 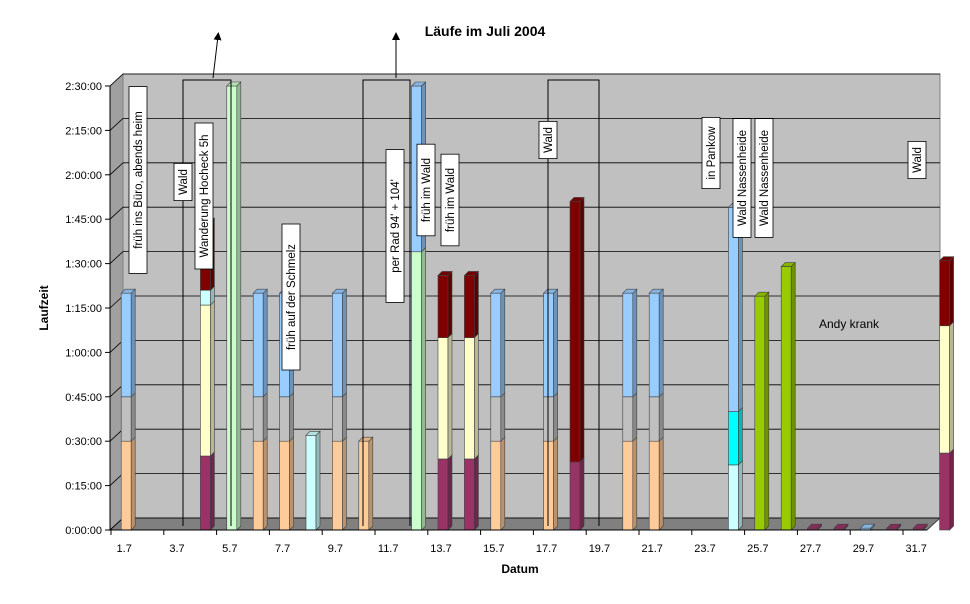 I want to click on annotation-box: Wald, so click(x=183, y=182).